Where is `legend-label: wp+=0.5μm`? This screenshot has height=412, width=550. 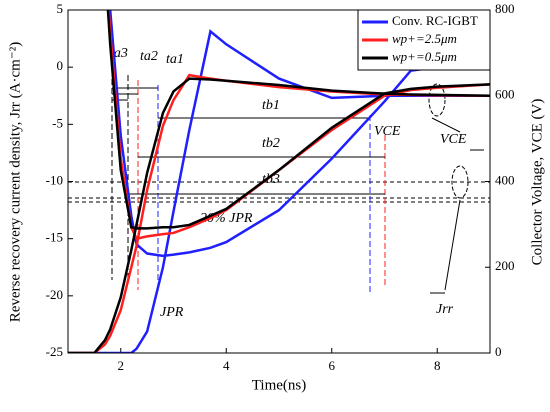
legend-label: wp+=0.5μm is located at coordinates (424, 56).